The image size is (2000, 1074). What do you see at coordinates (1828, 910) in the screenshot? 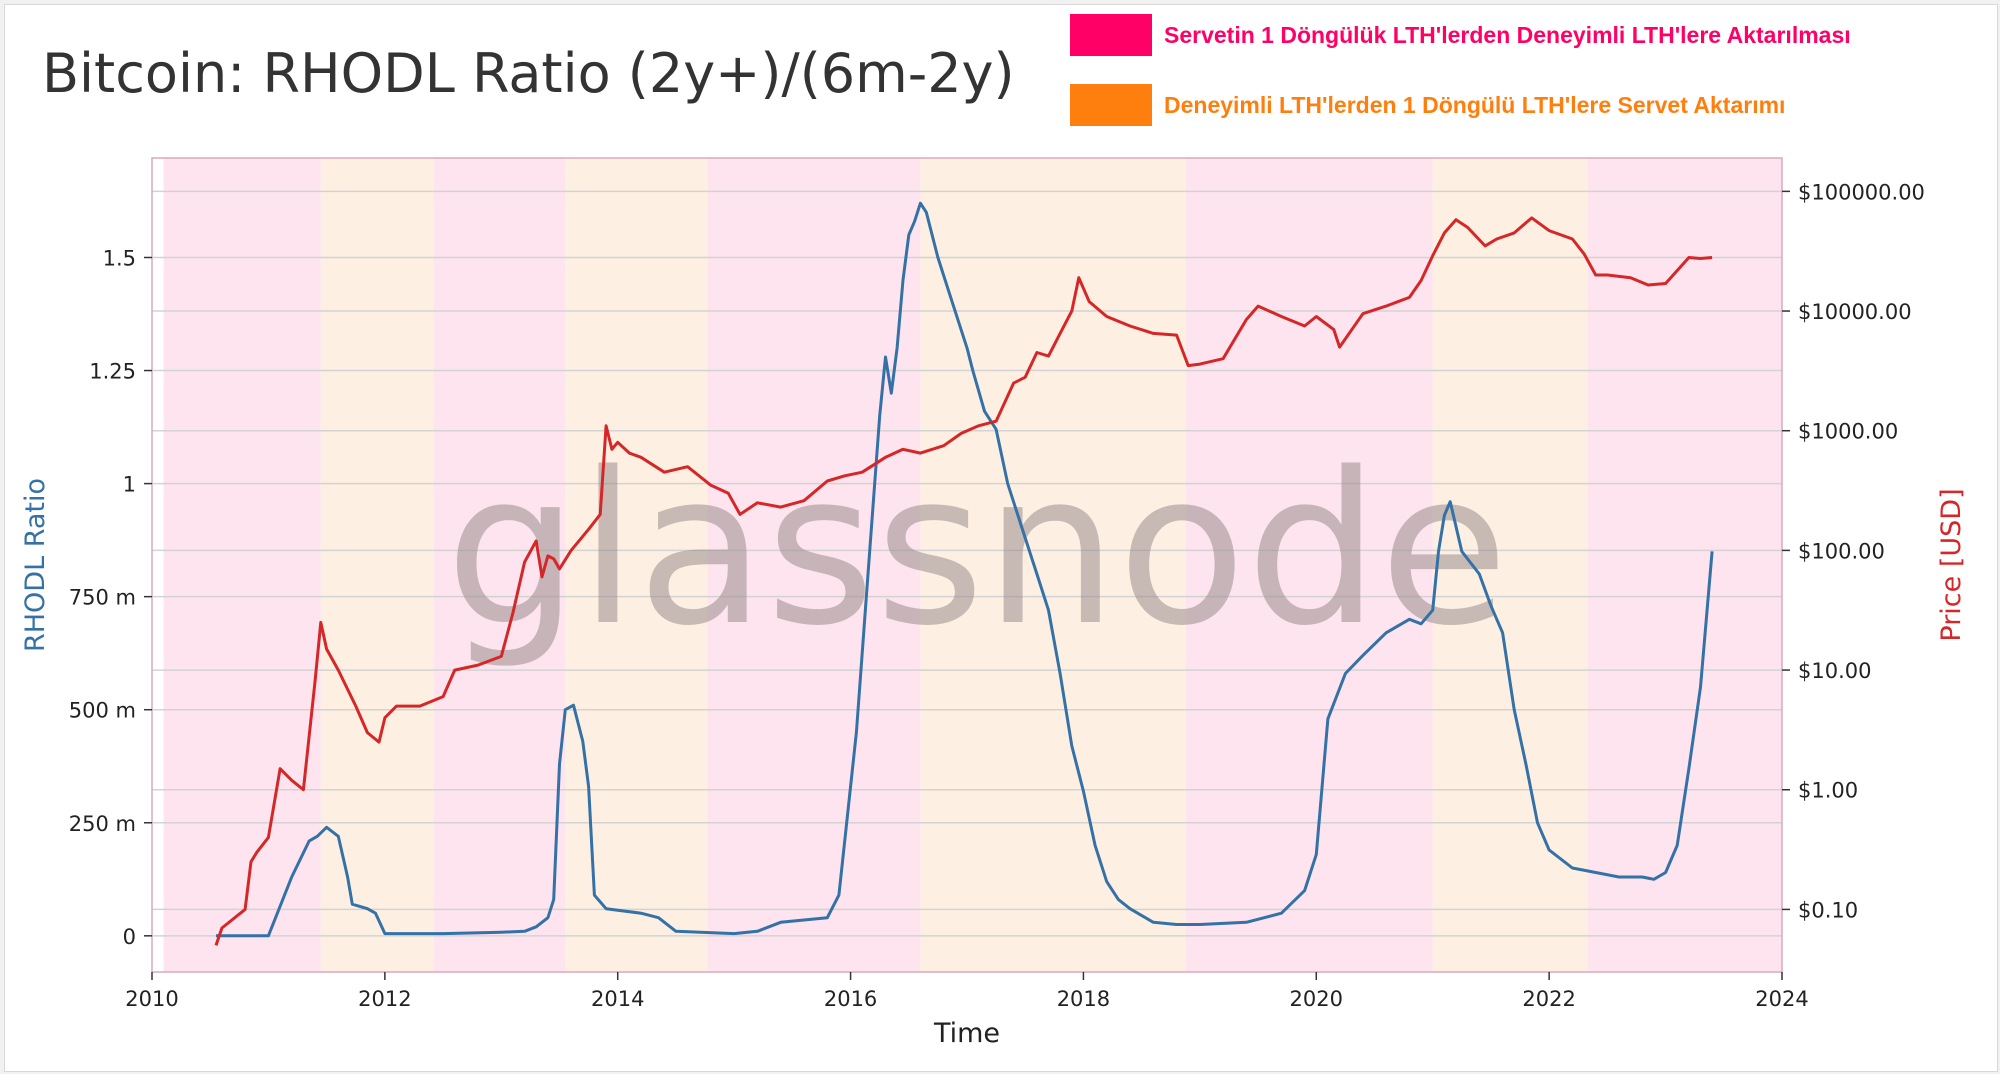
I see `y-right-tick-label: $0.10` at bounding box center [1828, 910].